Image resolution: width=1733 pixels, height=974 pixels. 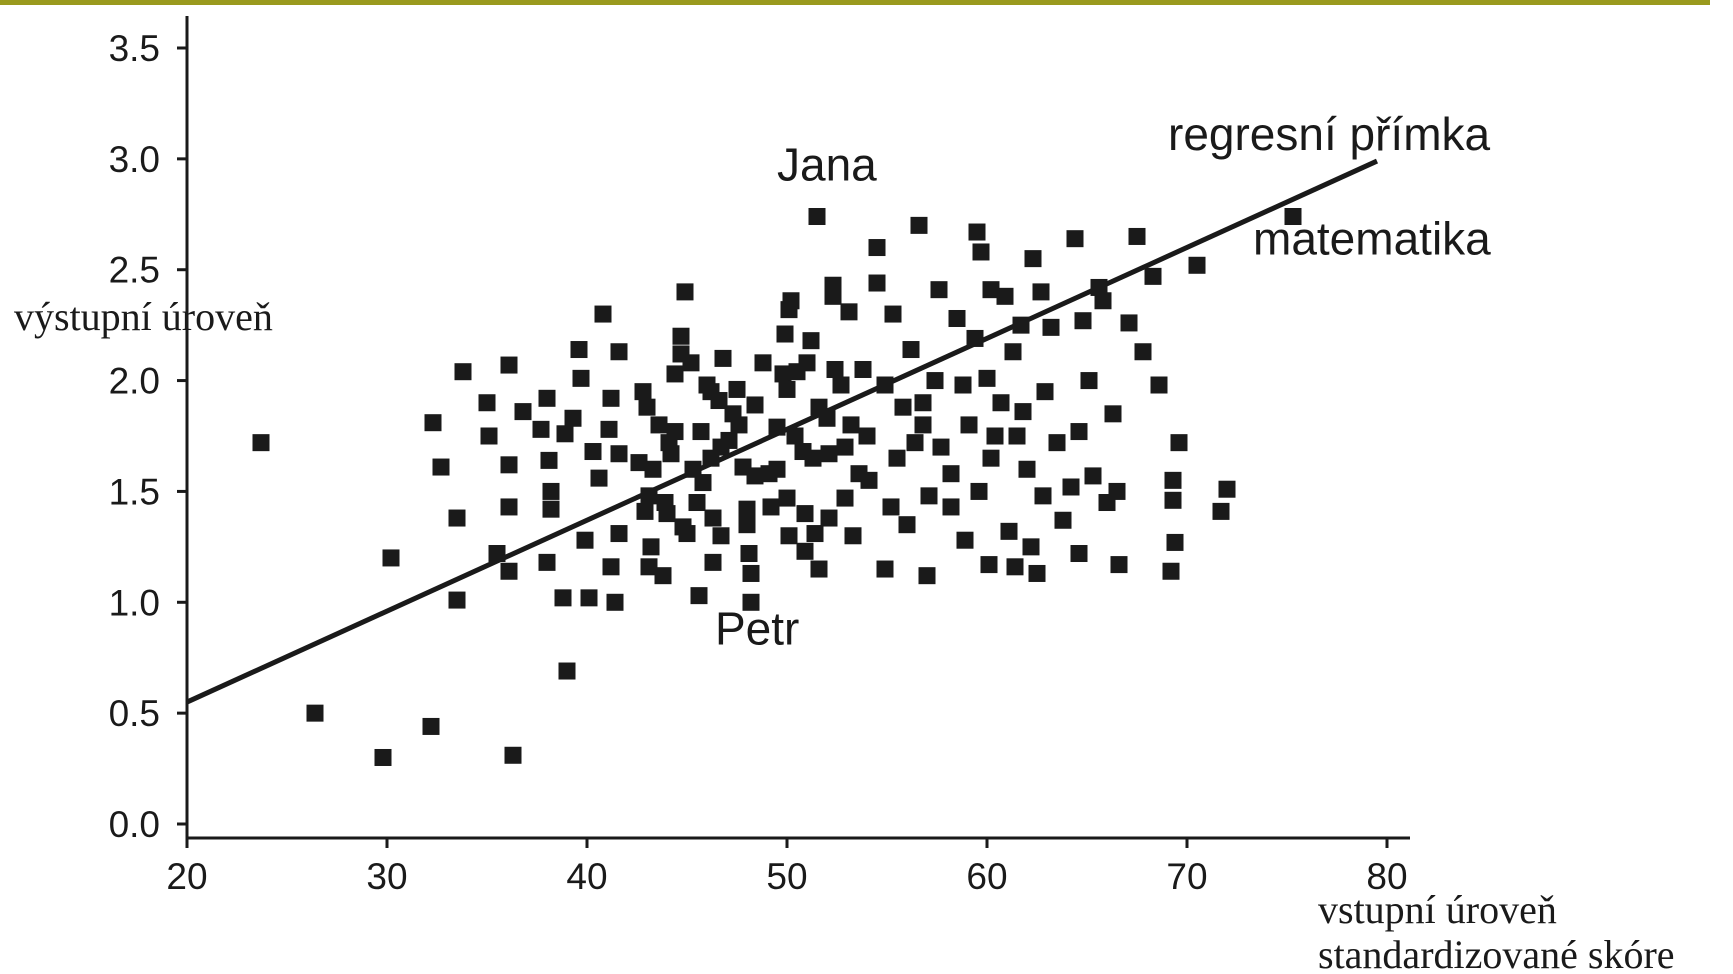 What do you see at coordinates (786, 876) in the screenshot?
I see `x-tick-label: 50` at bounding box center [786, 876].